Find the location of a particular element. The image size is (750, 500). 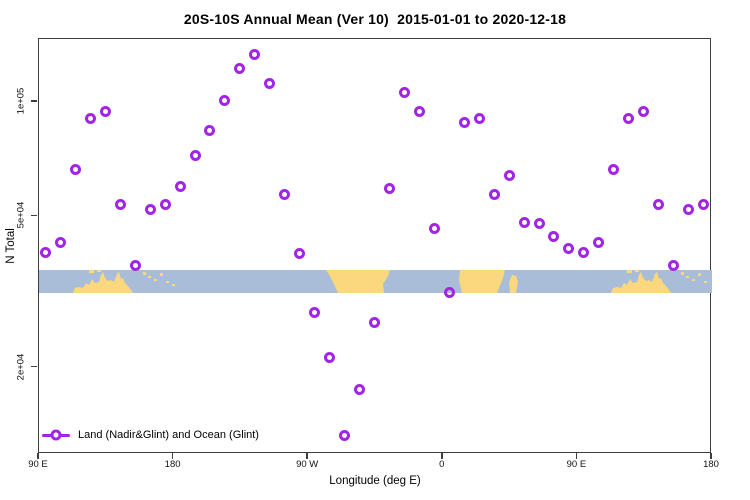

landmasses is located at coordinates (295, 281).